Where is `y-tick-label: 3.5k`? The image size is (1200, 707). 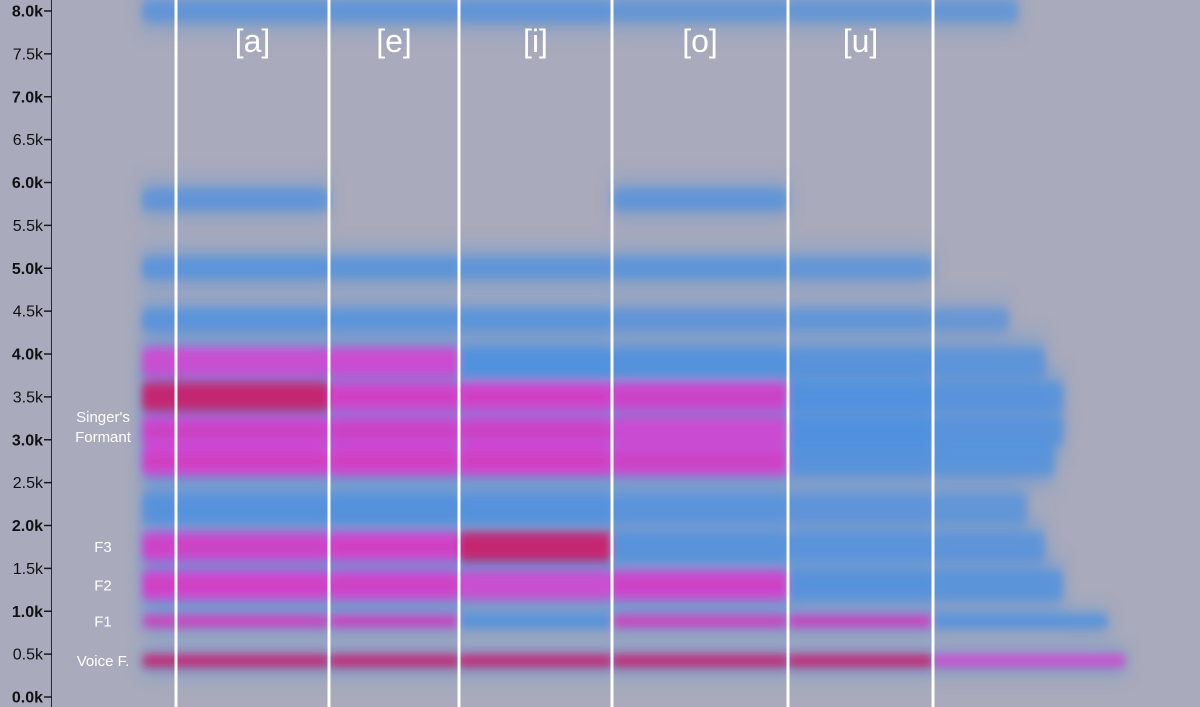
y-tick-label: 3.5k is located at coordinates (28, 397).